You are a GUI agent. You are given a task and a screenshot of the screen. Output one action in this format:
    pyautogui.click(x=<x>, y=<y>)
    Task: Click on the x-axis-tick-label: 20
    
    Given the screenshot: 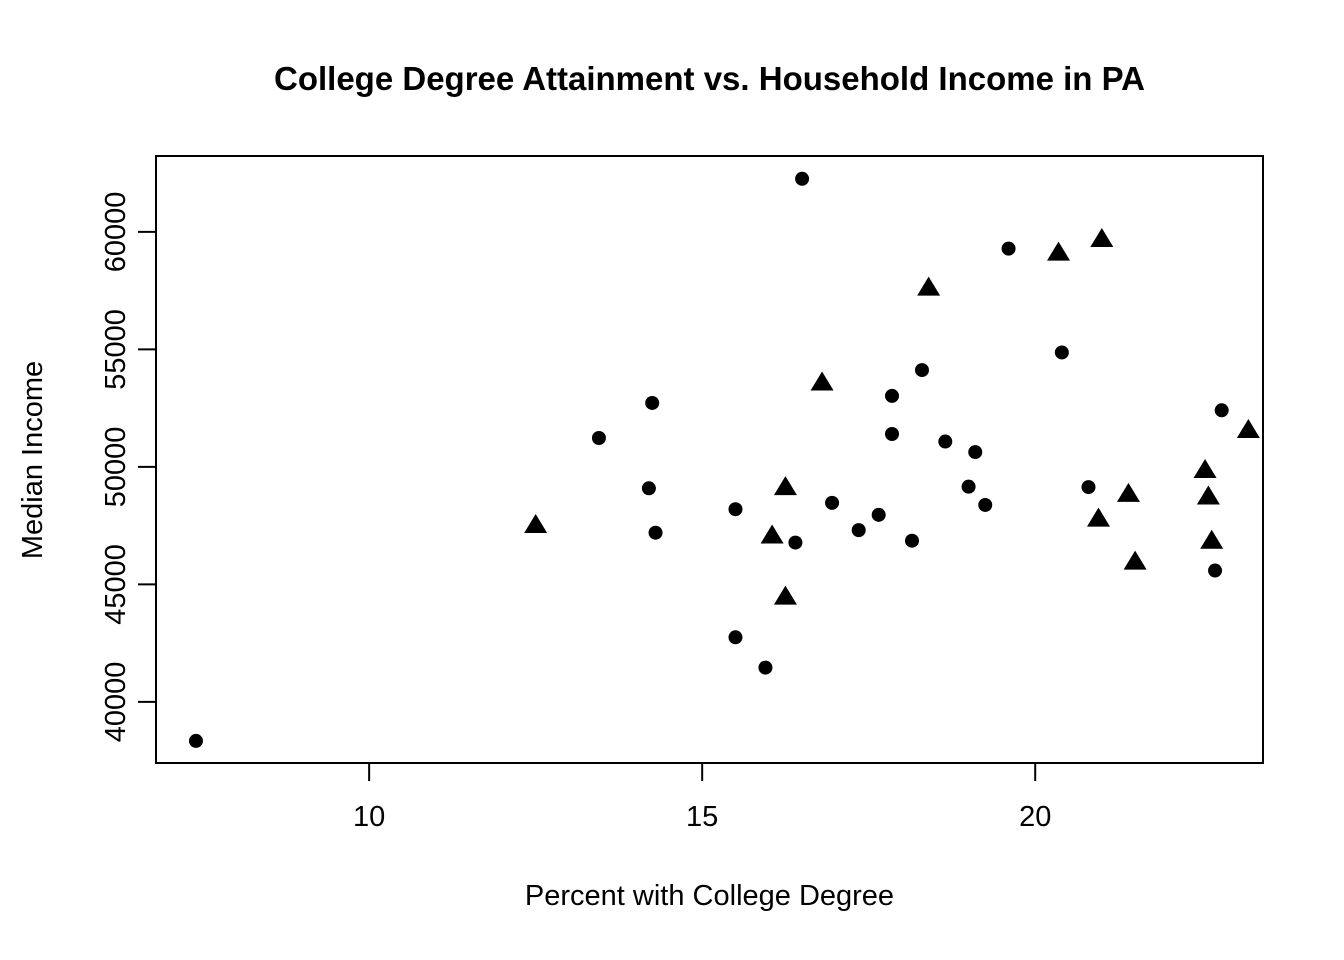 What is the action you would take?
    pyautogui.click(x=1035, y=817)
    